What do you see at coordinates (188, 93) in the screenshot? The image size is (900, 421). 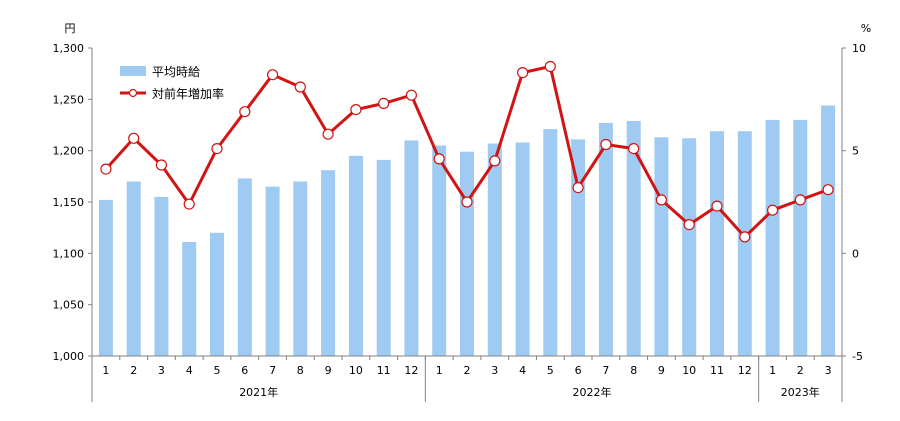 I see `legend-line-label: 対前年増加率` at bounding box center [188, 93].